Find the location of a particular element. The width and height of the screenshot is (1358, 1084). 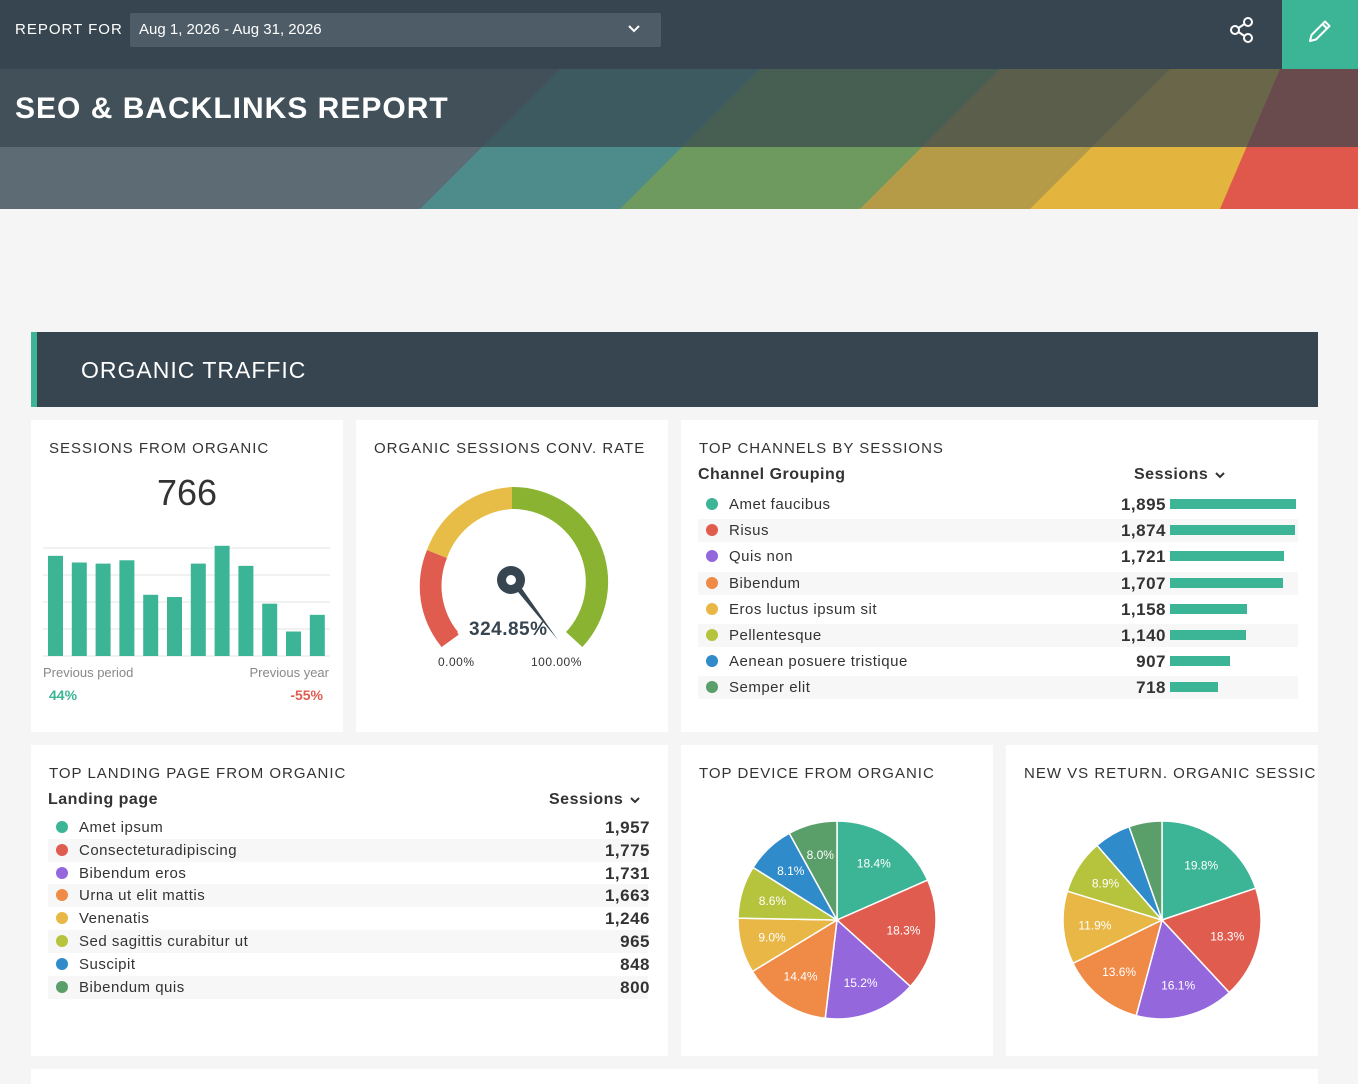

top-bar: REPORT FOR Aug 1, 2026 - Aug 31, 2026 is located at coordinates (679, 34).